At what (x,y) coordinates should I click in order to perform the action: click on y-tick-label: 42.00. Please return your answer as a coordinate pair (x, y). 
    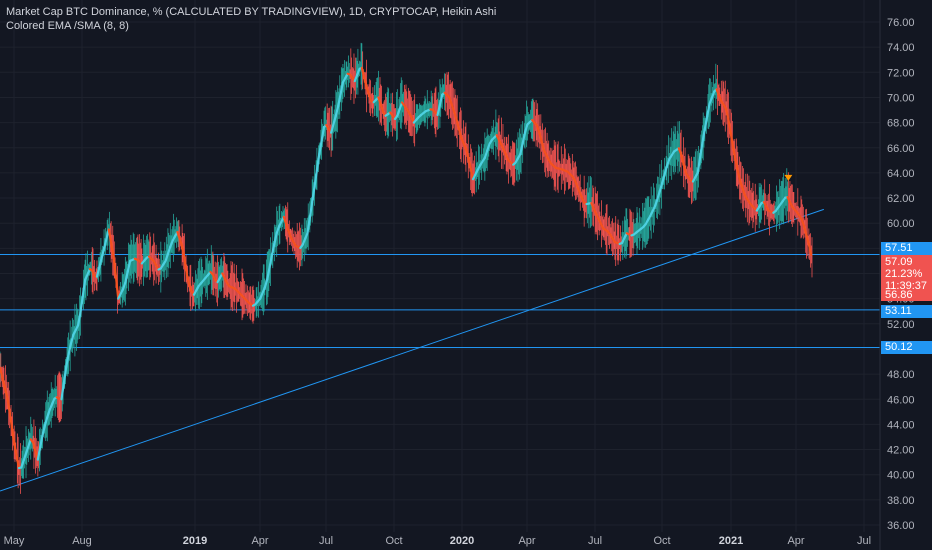
    Looking at the image, I should click on (901, 451).